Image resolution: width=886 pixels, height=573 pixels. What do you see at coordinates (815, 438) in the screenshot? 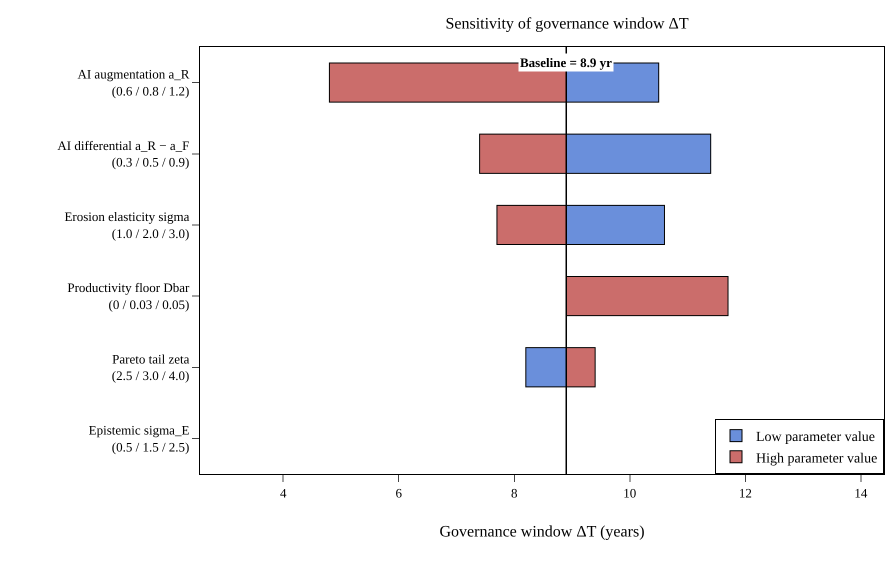
I see `legend-label: Low parameter value` at bounding box center [815, 438].